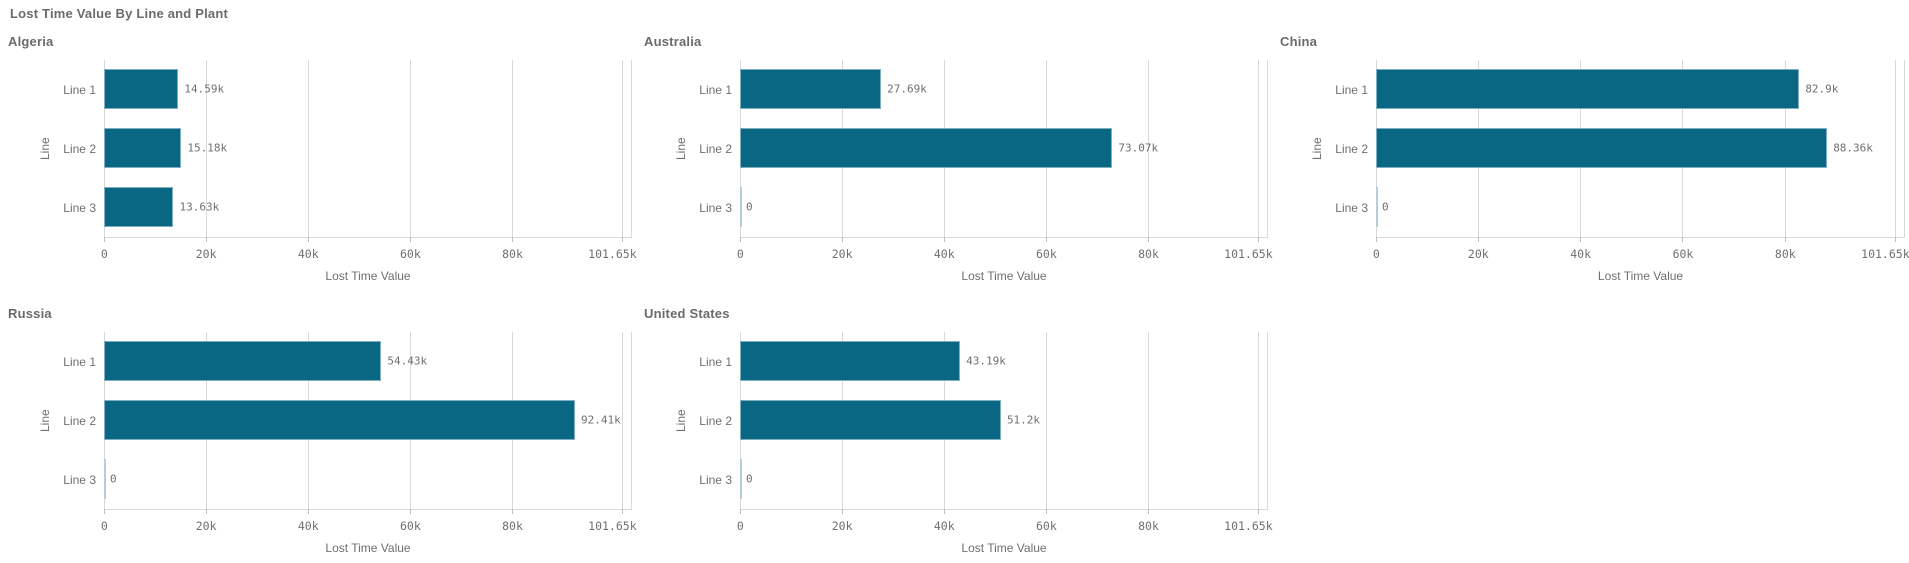  I want to click on chart-title: China, so click(1299, 41).